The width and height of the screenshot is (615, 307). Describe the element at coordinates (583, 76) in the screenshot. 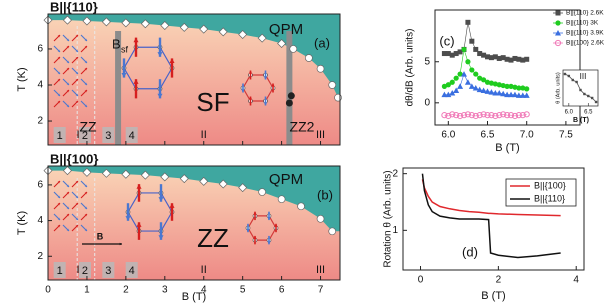

I see `inset-title: III` at that location.